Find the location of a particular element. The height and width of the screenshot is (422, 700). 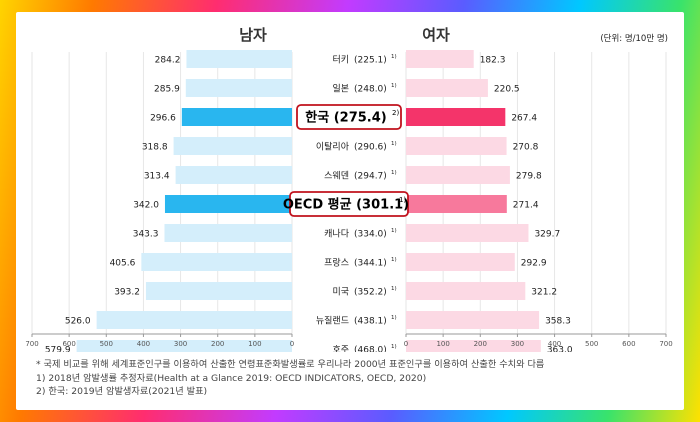

tick-label-left: 500 is located at coordinates (106, 344).